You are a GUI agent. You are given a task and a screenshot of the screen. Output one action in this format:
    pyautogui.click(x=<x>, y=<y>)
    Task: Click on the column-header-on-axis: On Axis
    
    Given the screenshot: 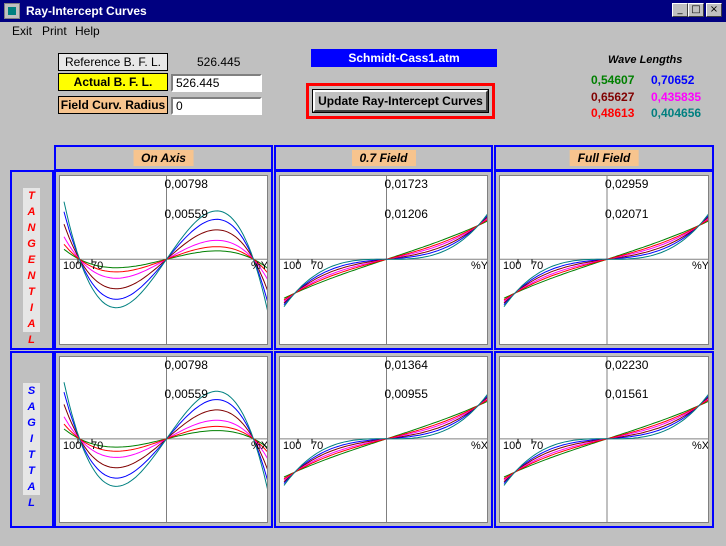 What is the action you would take?
    pyautogui.click(x=163, y=158)
    